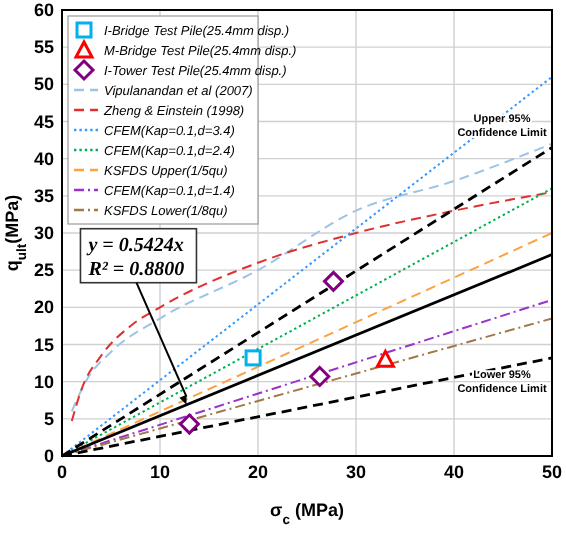 The height and width of the screenshot is (548, 566). I want to click on x-tick-label: 50, so click(552, 472).